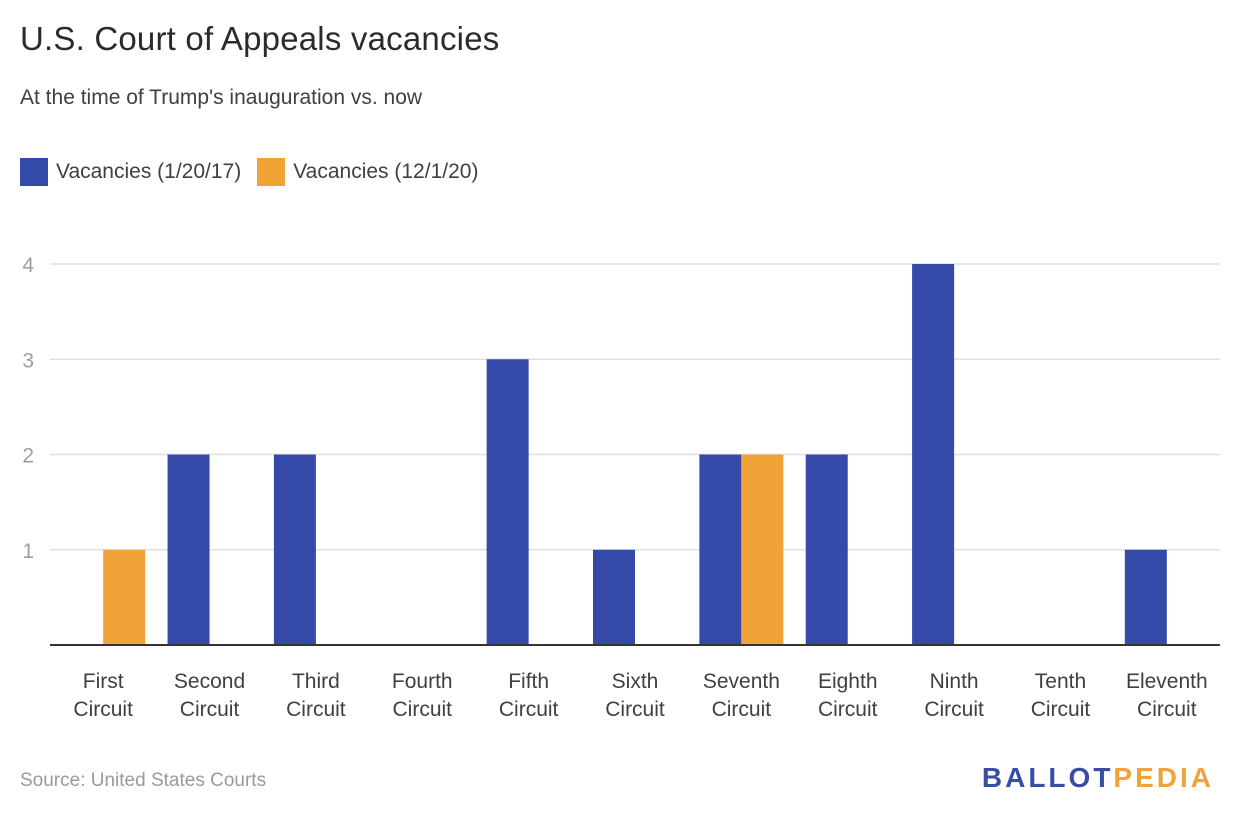 The width and height of the screenshot is (1240, 840). What do you see at coordinates (1163, 777) in the screenshot?
I see `logo-part2: PEDIA` at bounding box center [1163, 777].